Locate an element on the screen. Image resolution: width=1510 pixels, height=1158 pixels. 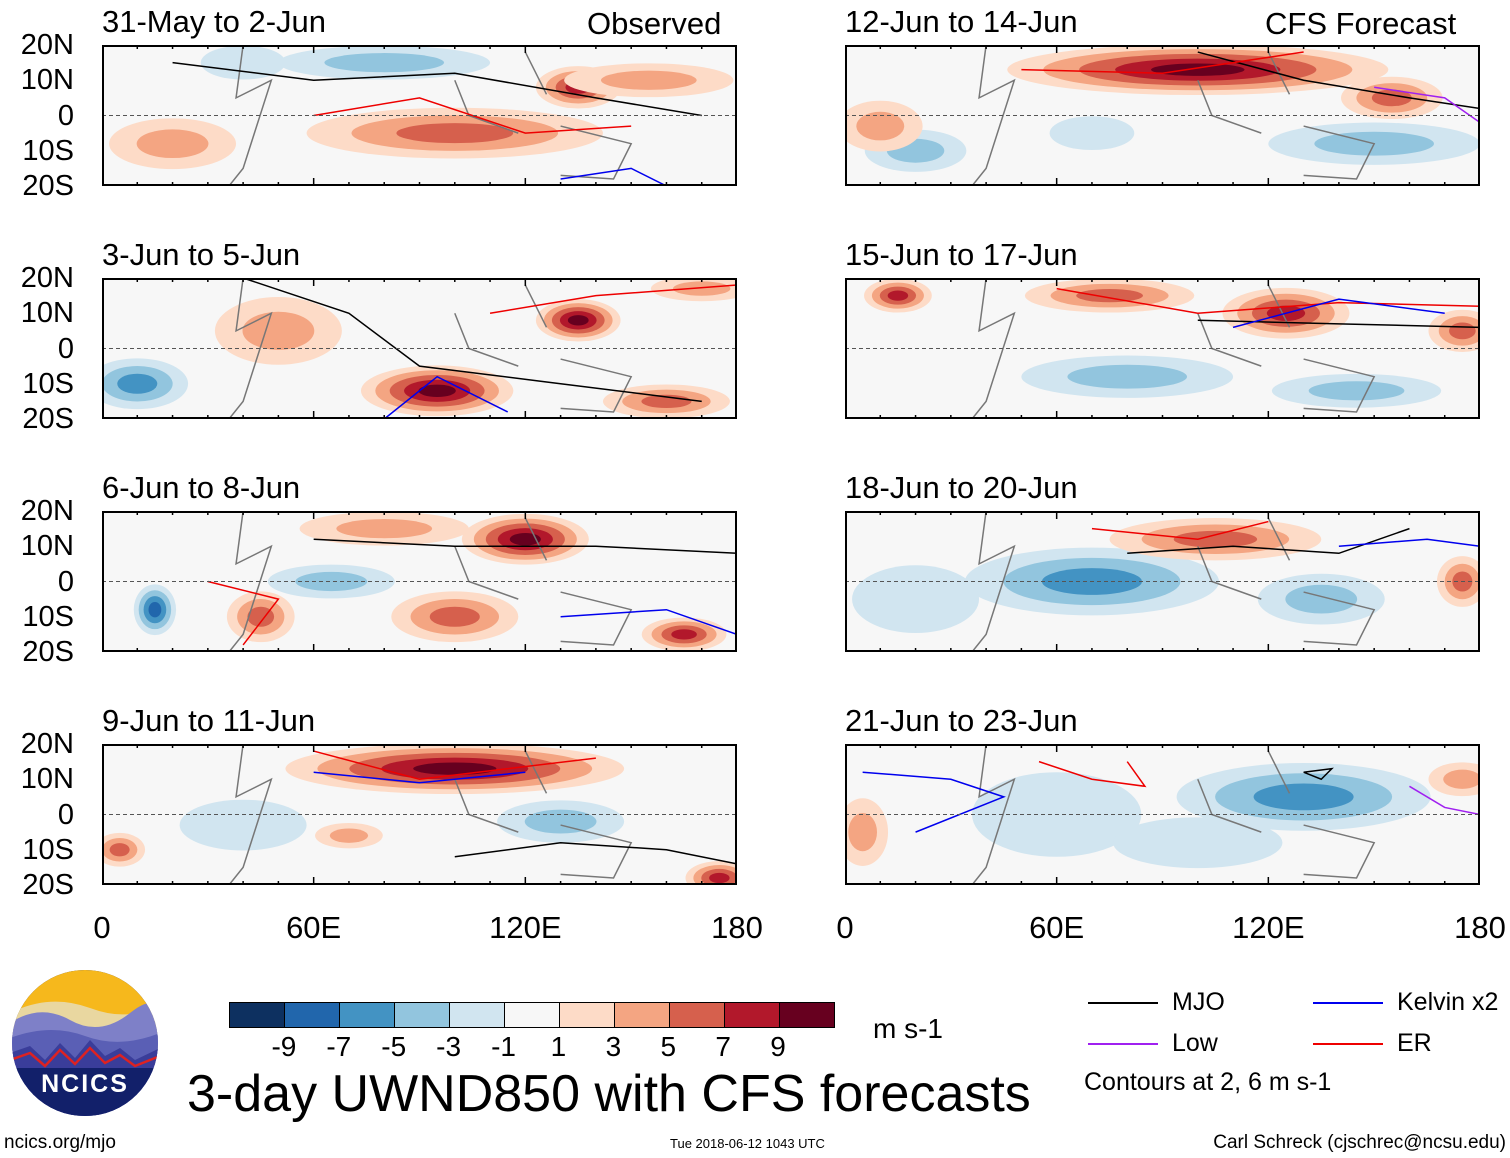
colorbar-label: 9 is located at coordinates (778, 1046).